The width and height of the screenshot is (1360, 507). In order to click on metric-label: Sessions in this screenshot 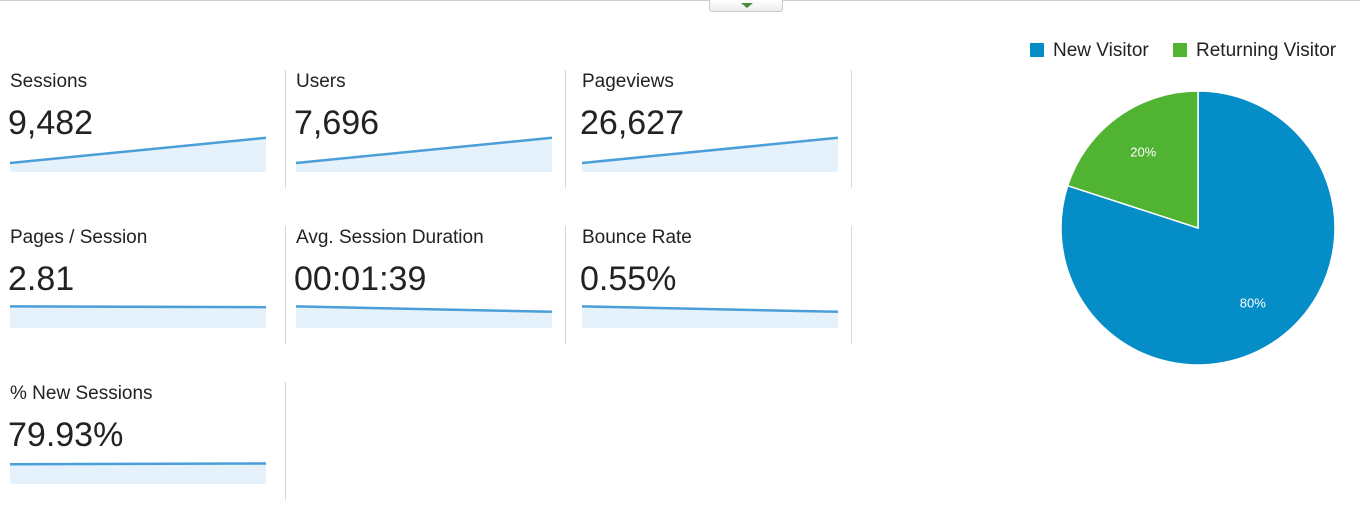, I will do `click(49, 81)`.